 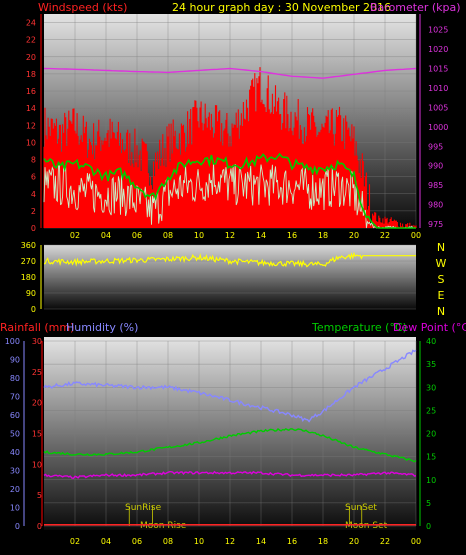 What do you see at coordinates (15, 452) in the screenshot?
I see `humidity-tick-label: 40` at bounding box center [15, 452].